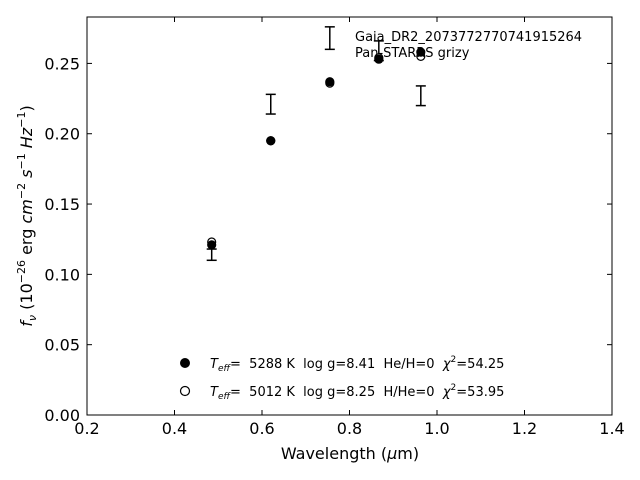 This screenshot has width=640, height=480. What do you see at coordinates (174, 428) in the screenshot?
I see `x-tick-label: 0.4` at bounding box center [174, 428].